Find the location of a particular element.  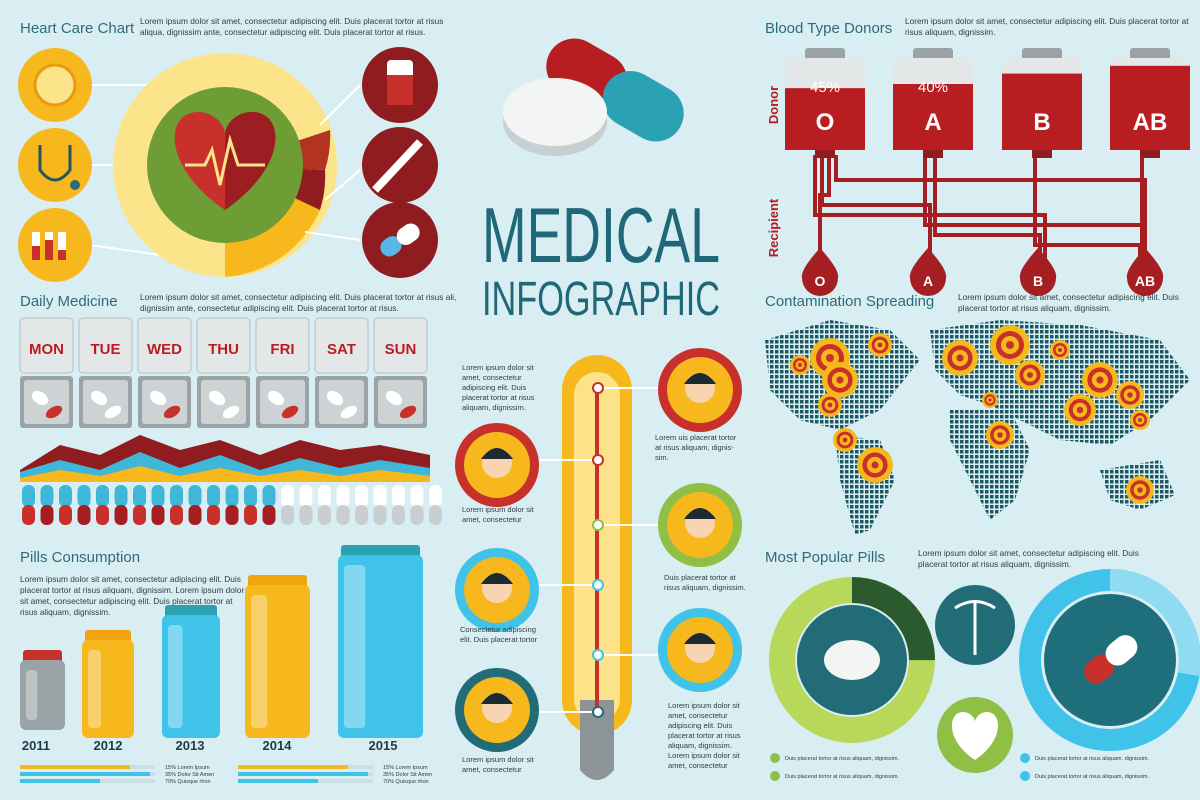

bottle is located at coordinates (42, 695).